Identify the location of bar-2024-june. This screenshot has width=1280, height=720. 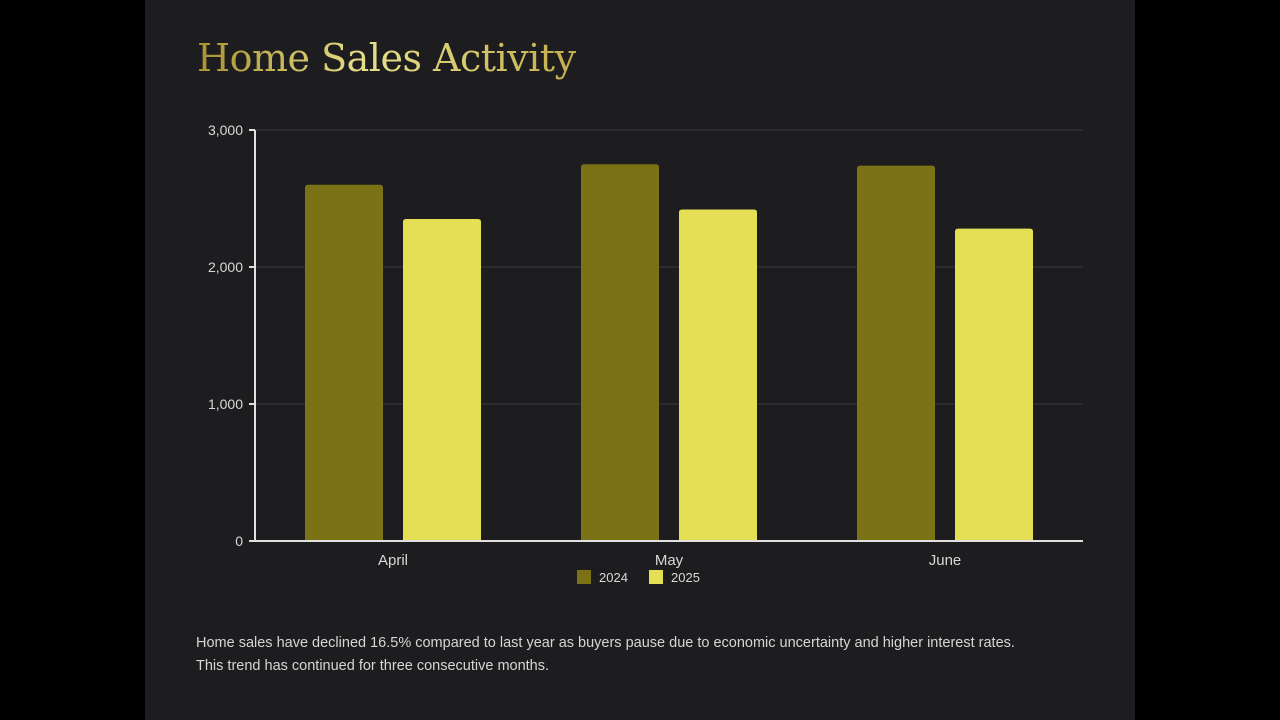
(896, 353).